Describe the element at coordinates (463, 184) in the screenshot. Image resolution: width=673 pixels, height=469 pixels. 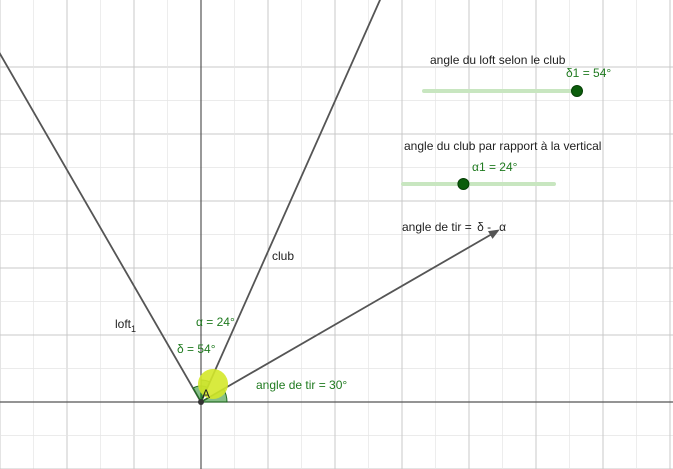
I see `club-slider-knob` at that location.